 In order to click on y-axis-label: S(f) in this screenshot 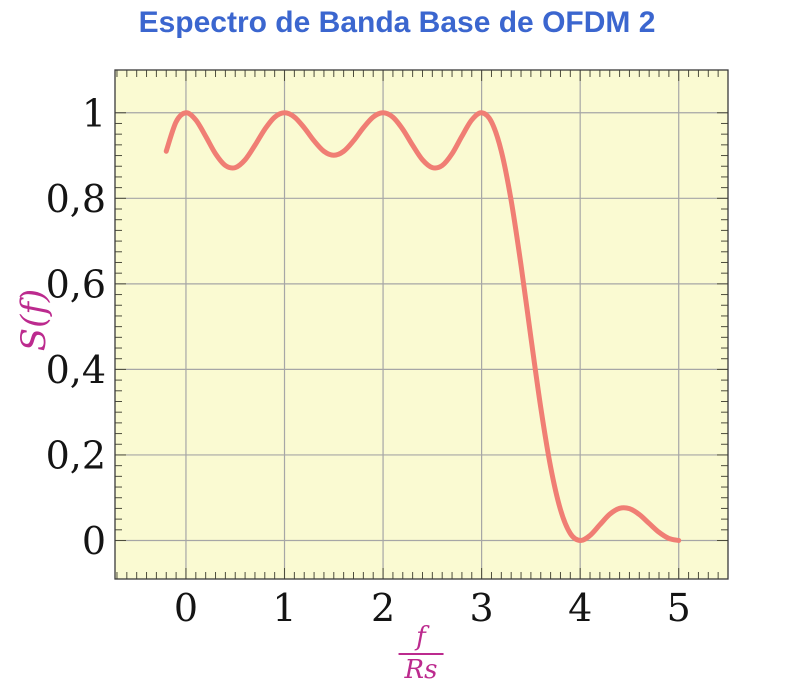, I will do `click(34, 320)`.